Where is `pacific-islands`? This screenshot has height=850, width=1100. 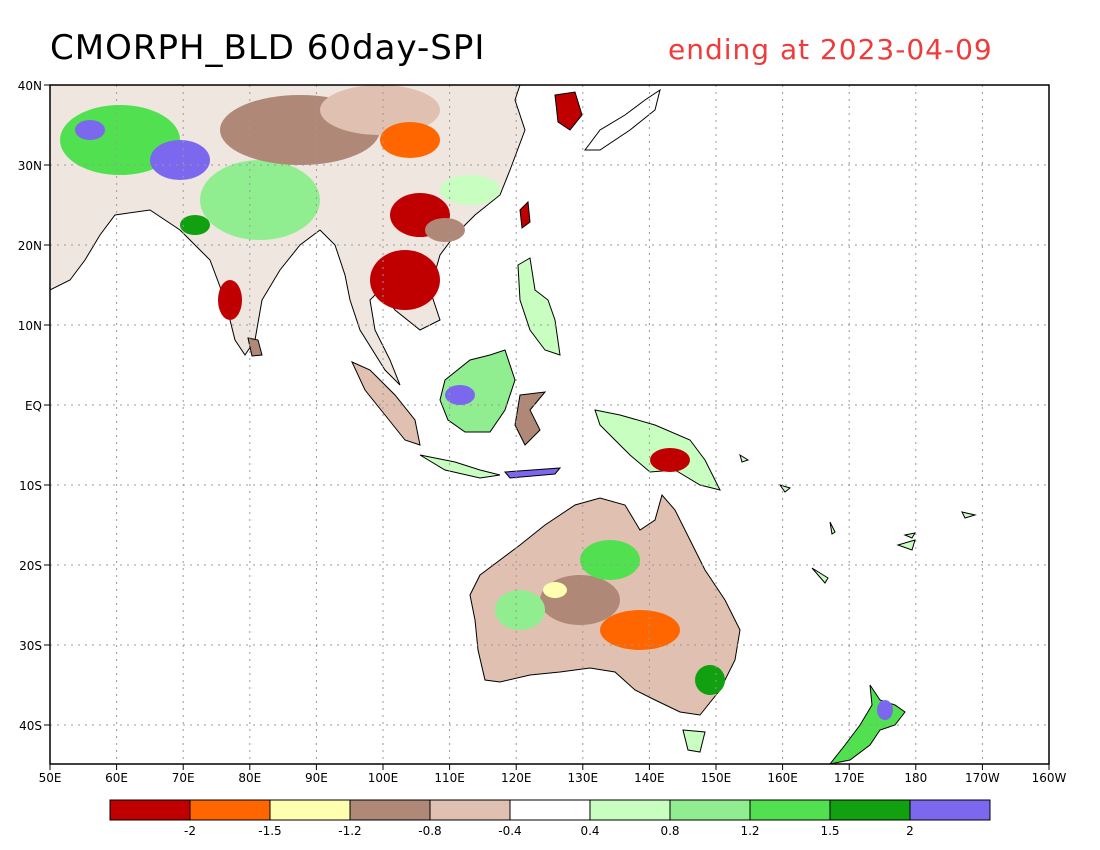 pacific-islands is located at coordinates (858, 518).